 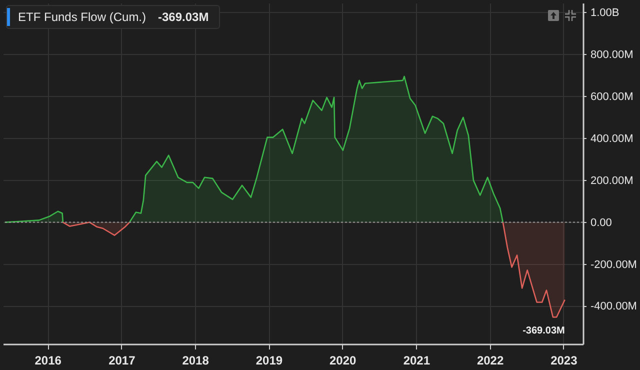 I want to click on text: ETF Funds Flow (Cum.), so click(x=82, y=17).